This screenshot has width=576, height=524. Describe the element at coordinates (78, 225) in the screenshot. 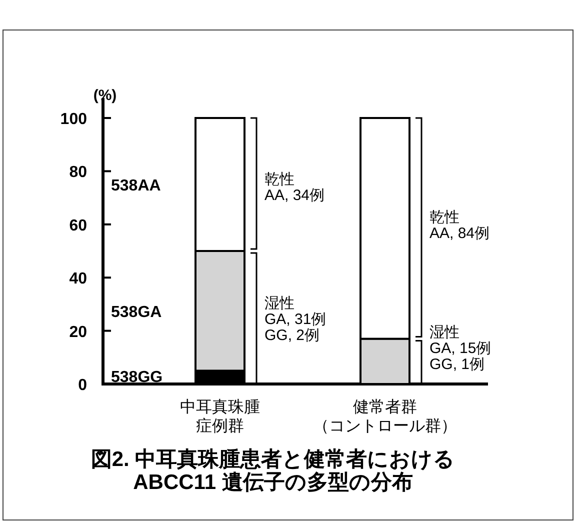

I see `y-tick-label: 60` at that location.